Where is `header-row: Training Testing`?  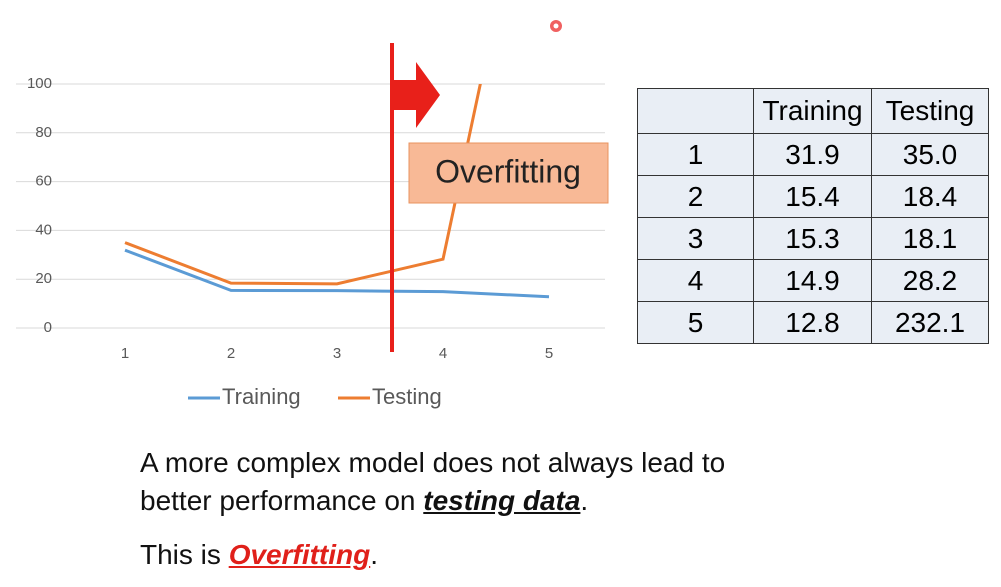
header-row: Training Testing is located at coordinates (813, 111).